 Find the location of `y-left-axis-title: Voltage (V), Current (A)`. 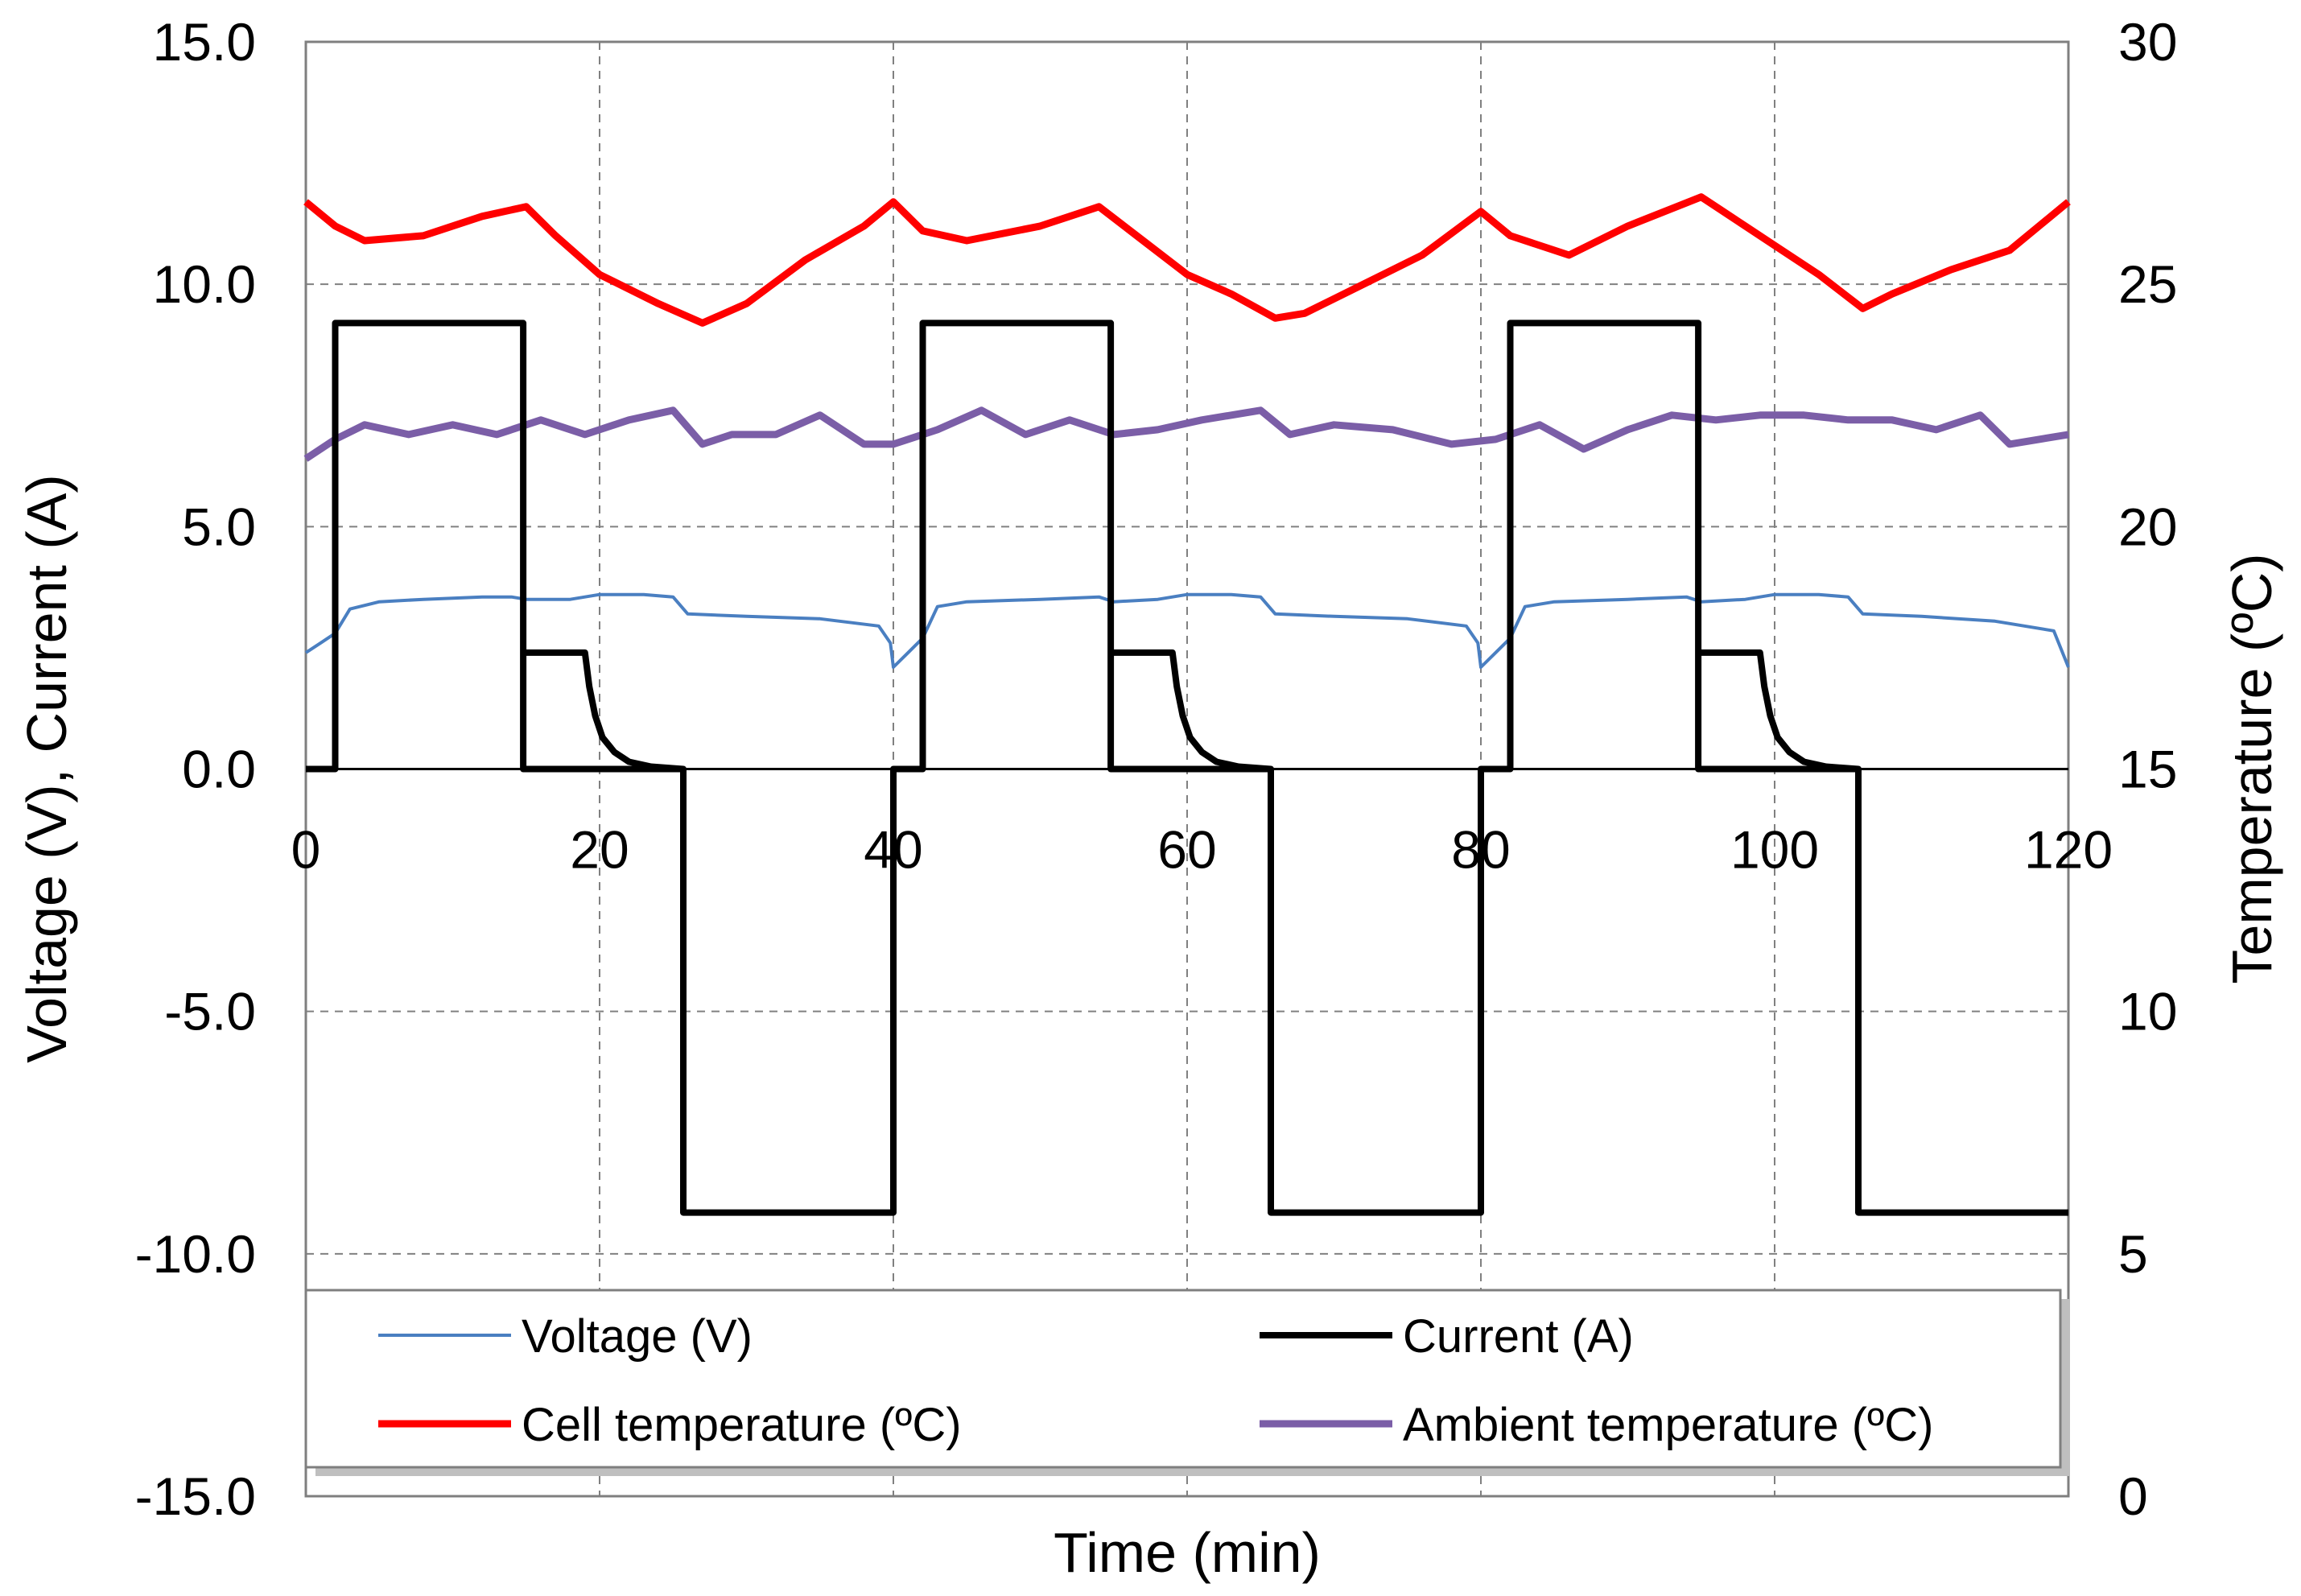

y-left-axis-title: Voltage (V), Current (A) is located at coordinates (46, 768).